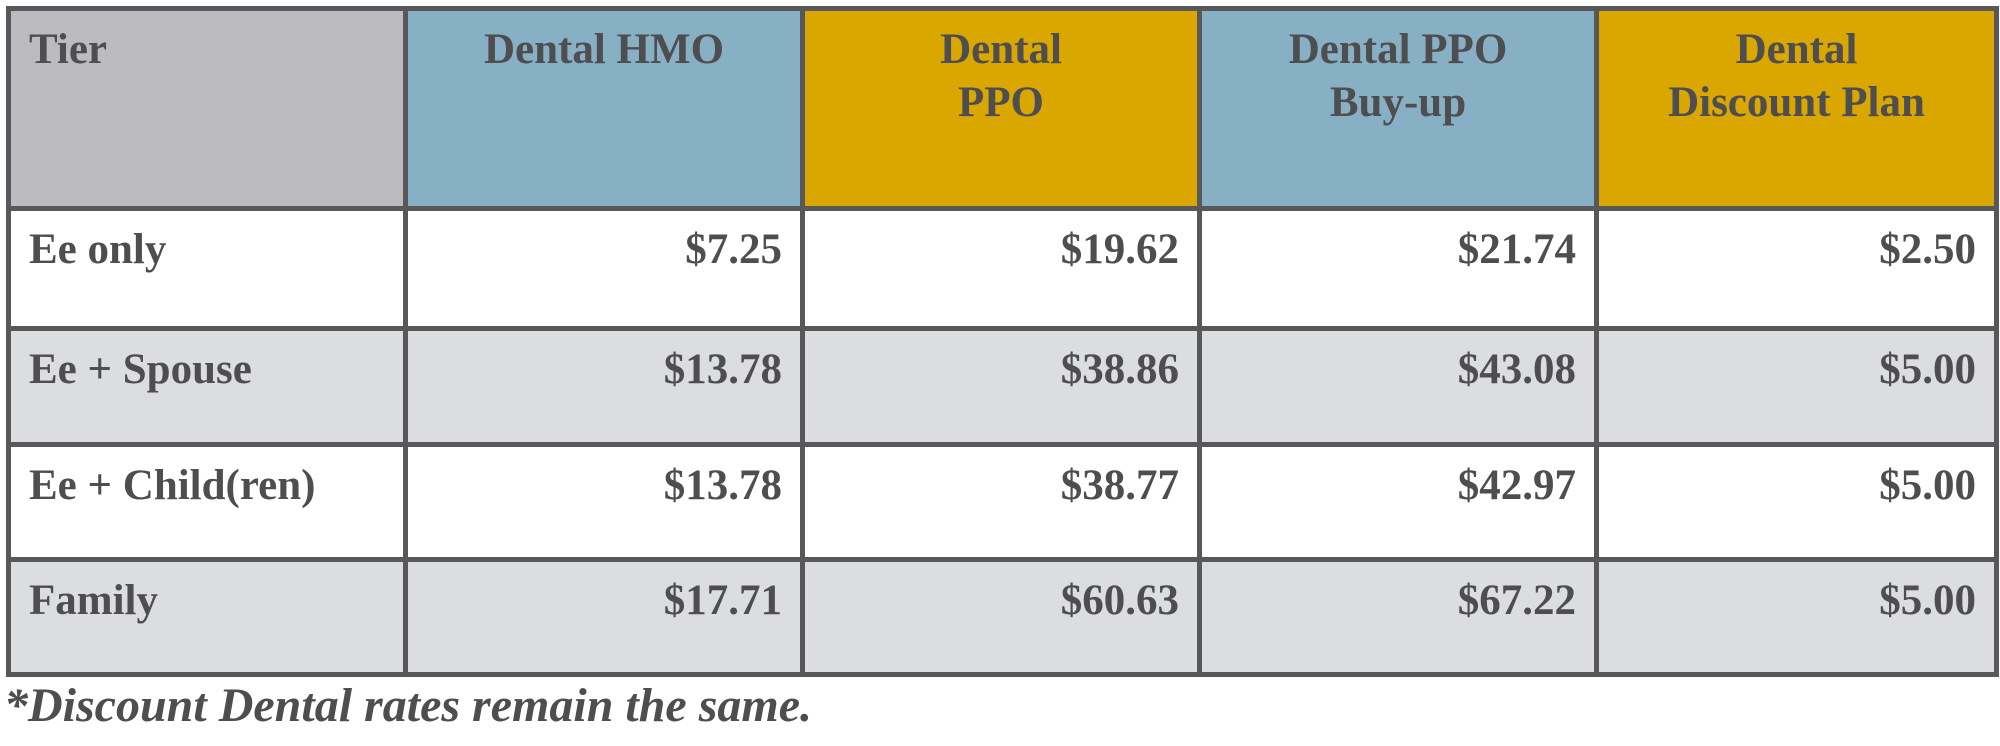 This screenshot has height=746, width=2000. I want to click on header-dental-hmo: Dental HMO, so click(604, 108).